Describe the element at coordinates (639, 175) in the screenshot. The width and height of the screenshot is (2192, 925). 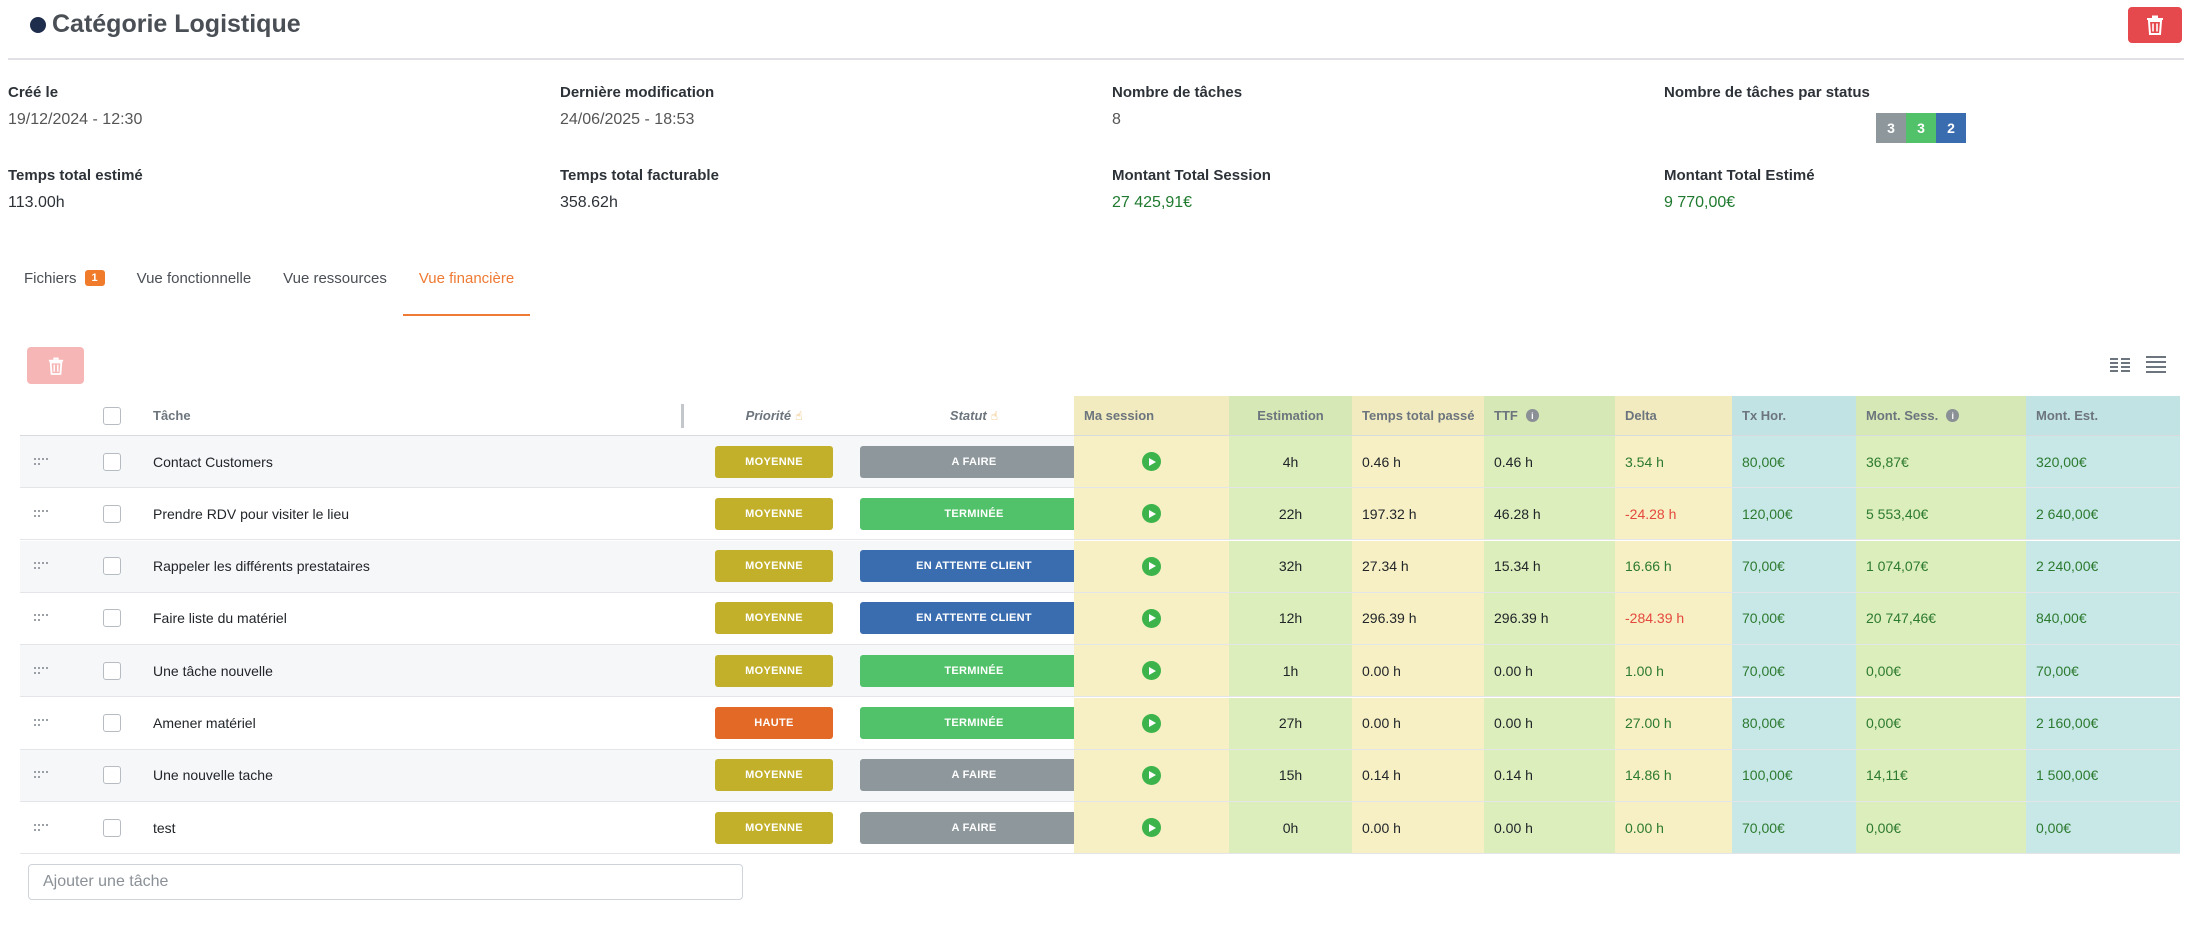
I see `billable-total-label: Temps total facturable` at that location.